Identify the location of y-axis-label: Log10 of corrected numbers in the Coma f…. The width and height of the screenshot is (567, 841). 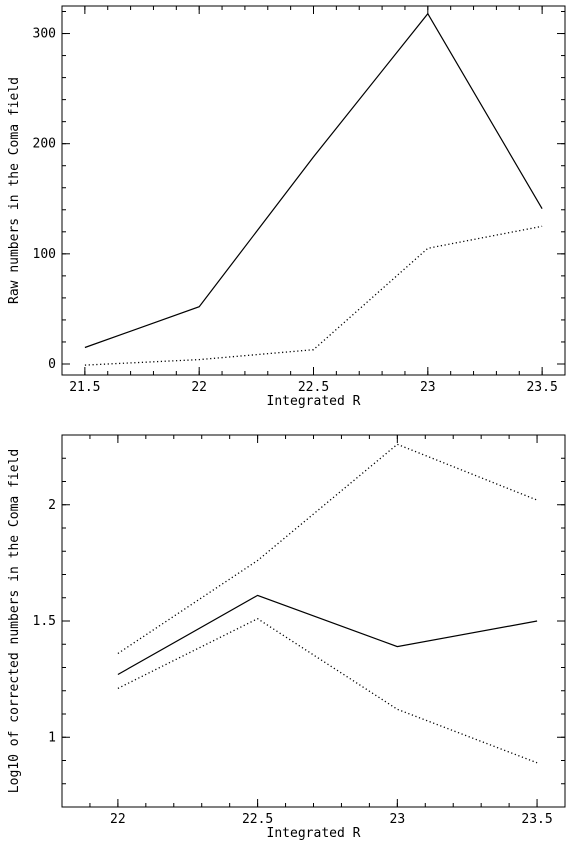
(14, 621).